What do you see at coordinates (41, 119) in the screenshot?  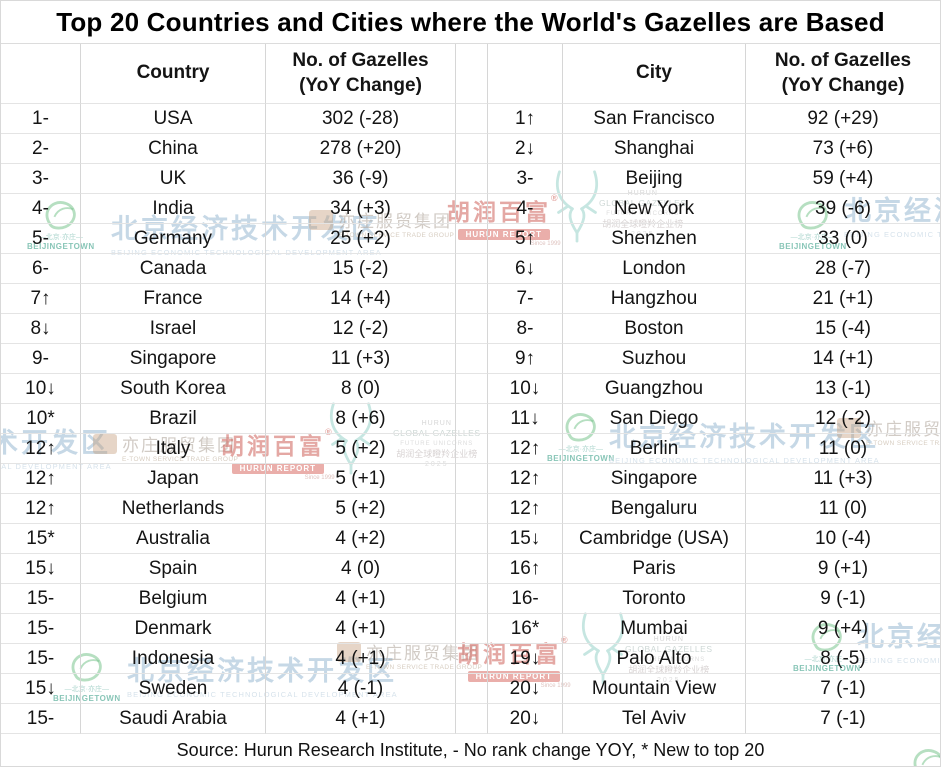 I see `countries-rank-cell: 1-` at bounding box center [41, 119].